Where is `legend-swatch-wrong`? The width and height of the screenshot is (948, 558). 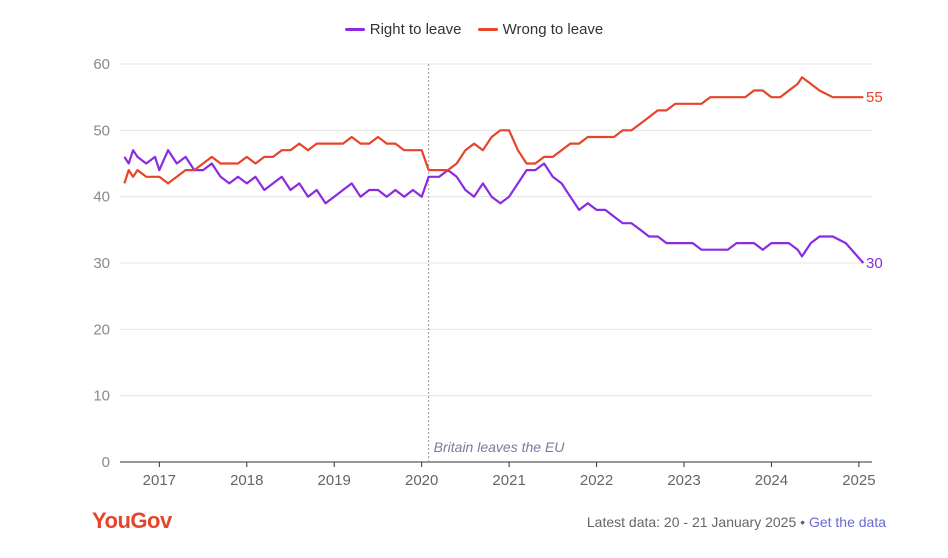
legend-swatch-wrong is located at coordinates (487, 29).